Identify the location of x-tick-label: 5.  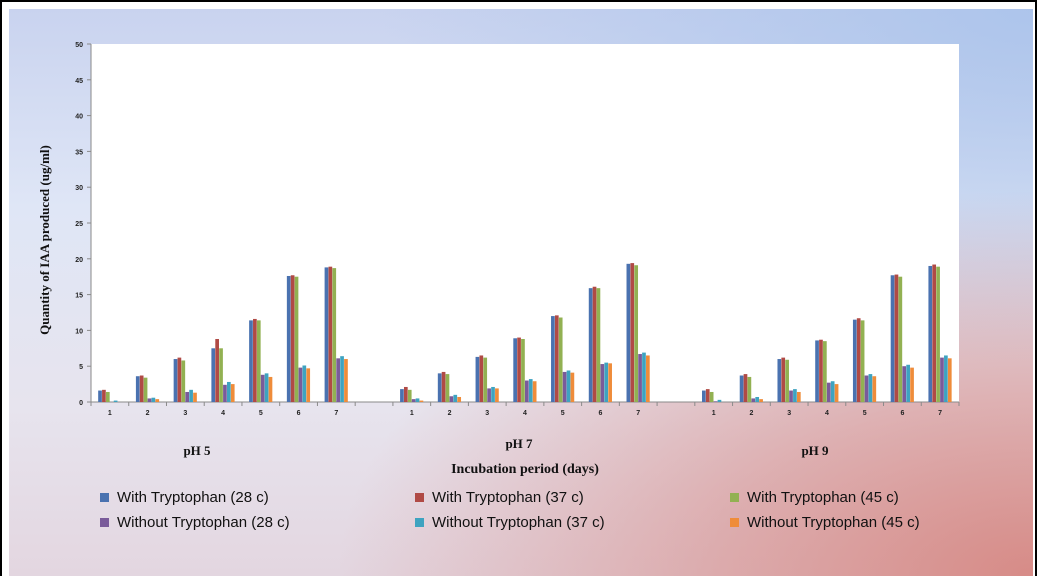
(261, 413).